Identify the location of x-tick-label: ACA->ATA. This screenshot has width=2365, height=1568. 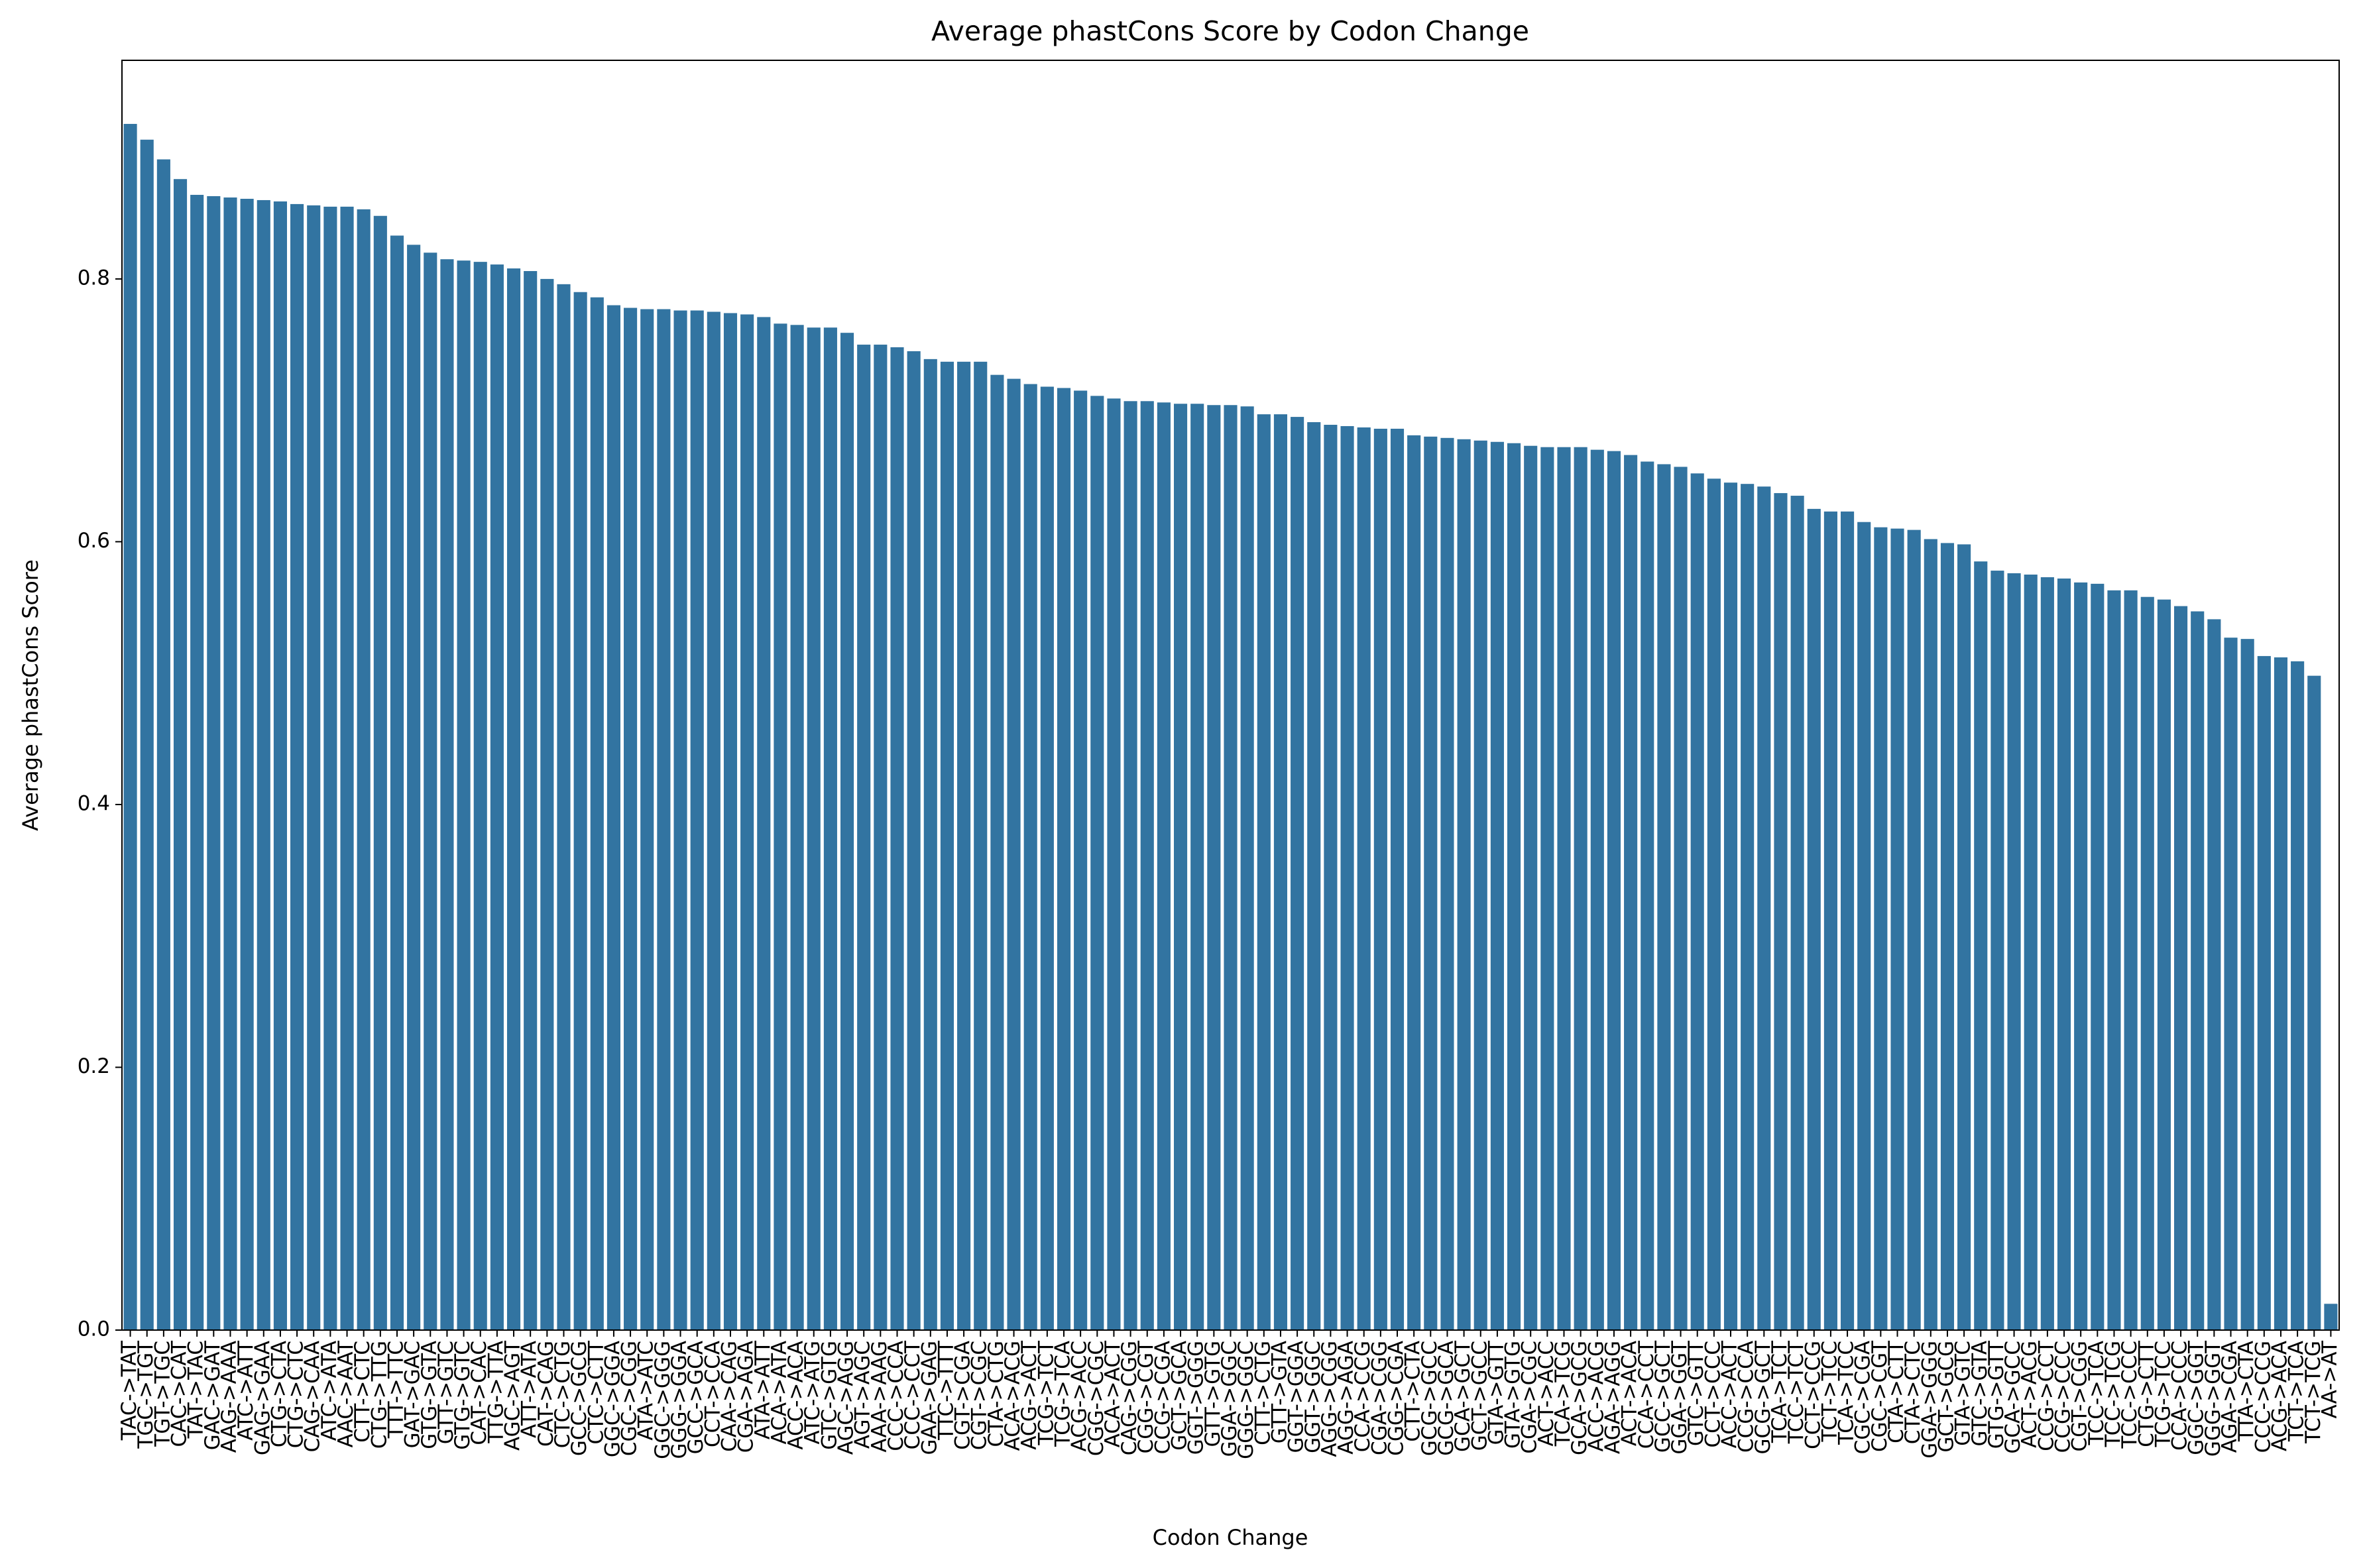
(779, 1393).